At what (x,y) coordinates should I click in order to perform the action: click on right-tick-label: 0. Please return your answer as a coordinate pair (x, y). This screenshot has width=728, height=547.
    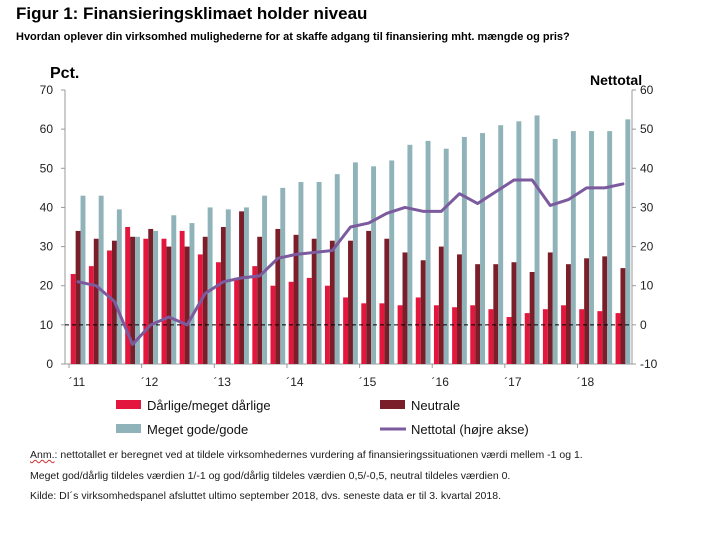
    Looking at the image, I should click on (643, 325).